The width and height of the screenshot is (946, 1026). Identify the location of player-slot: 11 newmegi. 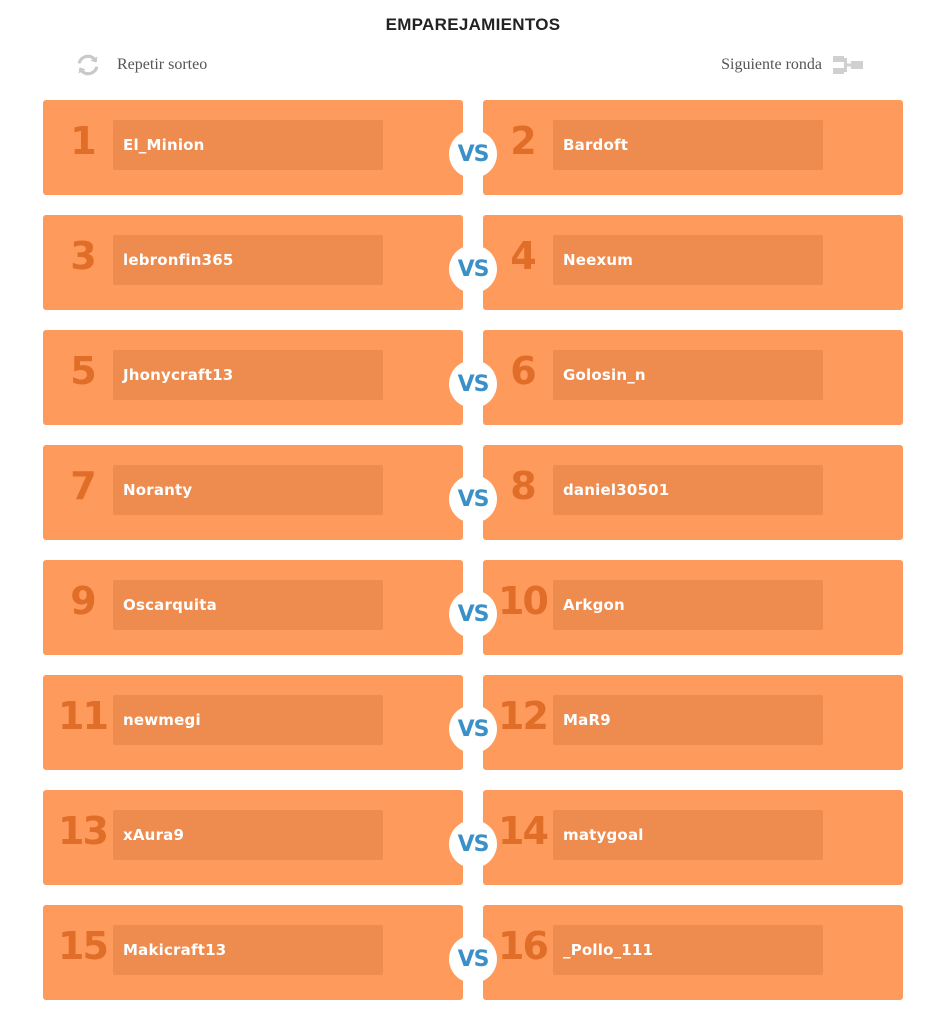
(253, 722).